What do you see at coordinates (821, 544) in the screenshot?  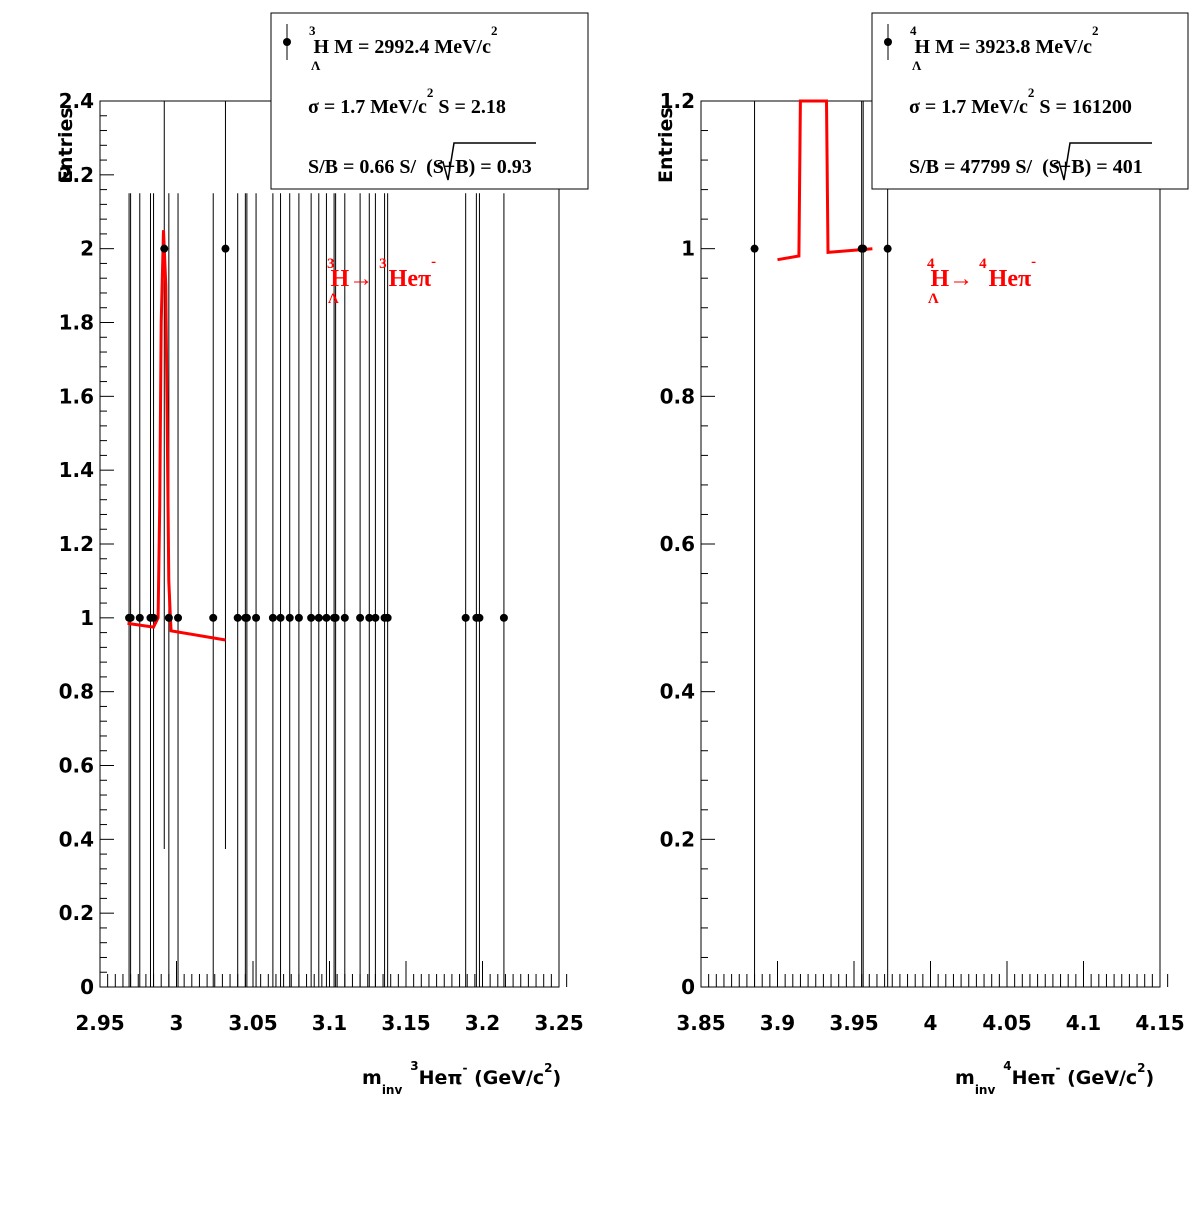 I see `error-bars` at bounding box center [821, 544].